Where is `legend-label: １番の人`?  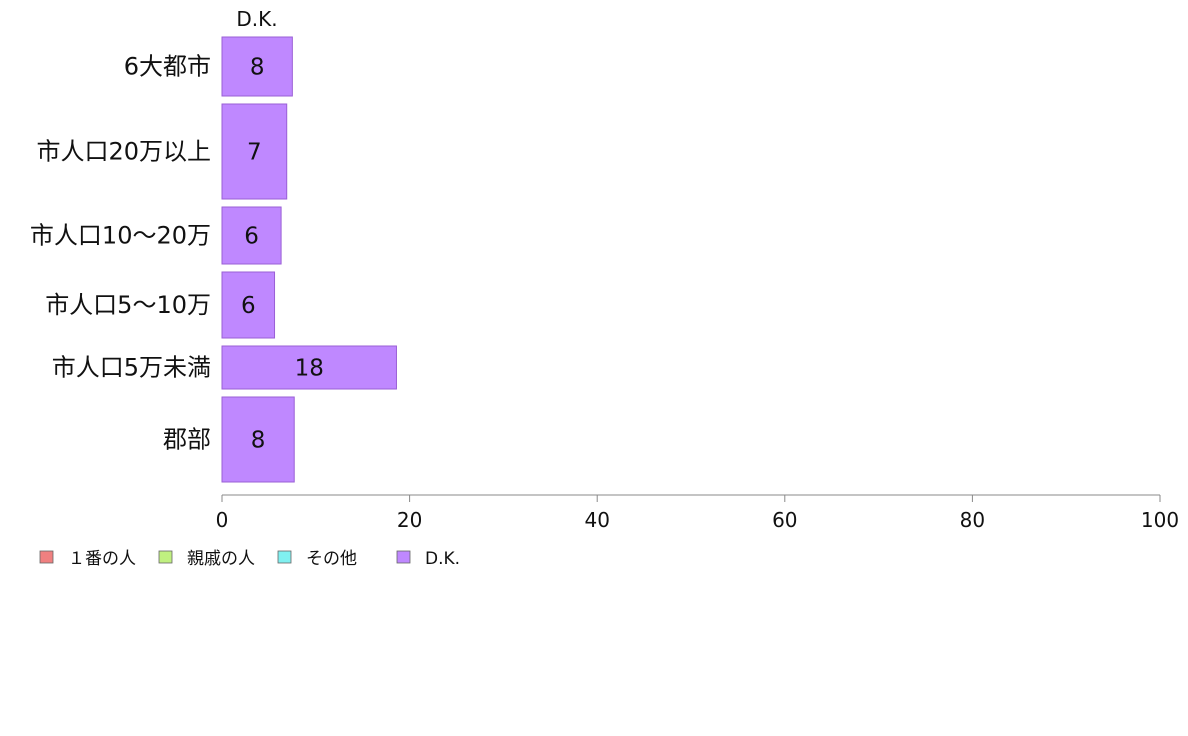 legend-label: １番の人 is located at coordinates (102, 559).